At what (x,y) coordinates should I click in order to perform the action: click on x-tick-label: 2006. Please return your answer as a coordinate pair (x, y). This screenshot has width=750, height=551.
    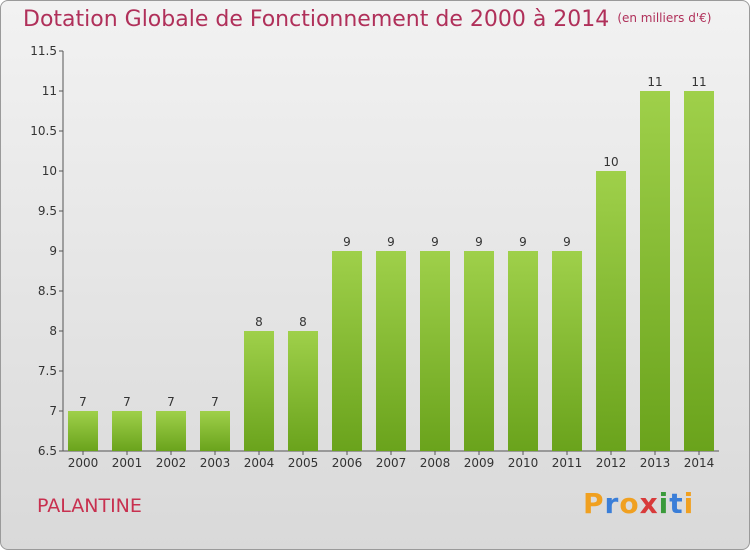
    Looking at the image, I should click on (347, 463).